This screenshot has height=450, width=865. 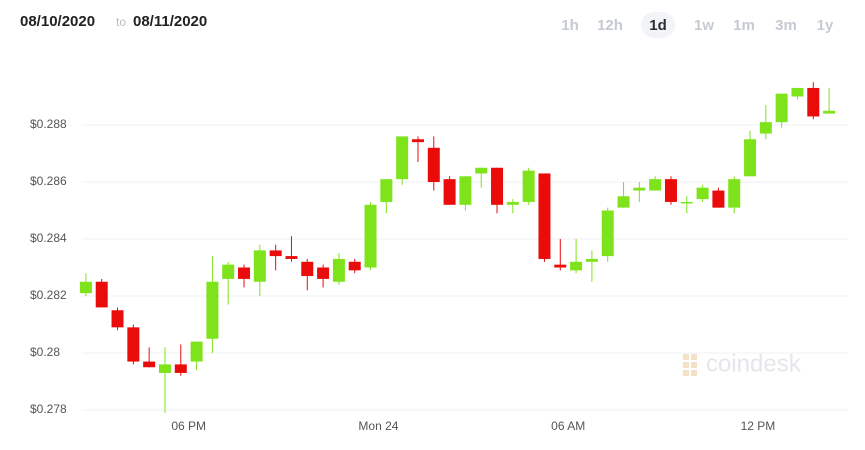 What do you see at coordinates (758, 426) in the screenshot?
I see `x-tick-label: 12 PM` at bounding box center [758, 426].